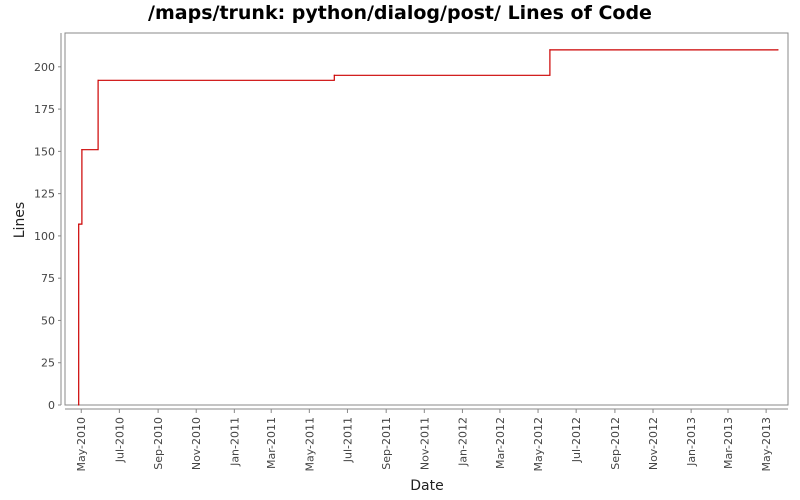  Describe the element at coordinates (691, 442) in the screenshot. I see `x-tick-label: Jan-2013` at that location.